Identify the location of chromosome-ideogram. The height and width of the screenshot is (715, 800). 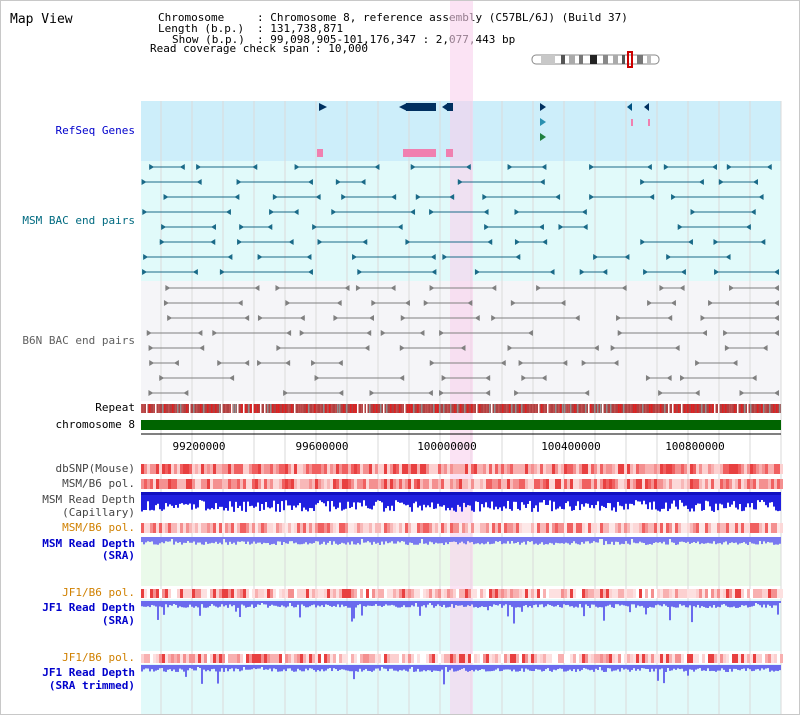
(595, 59).